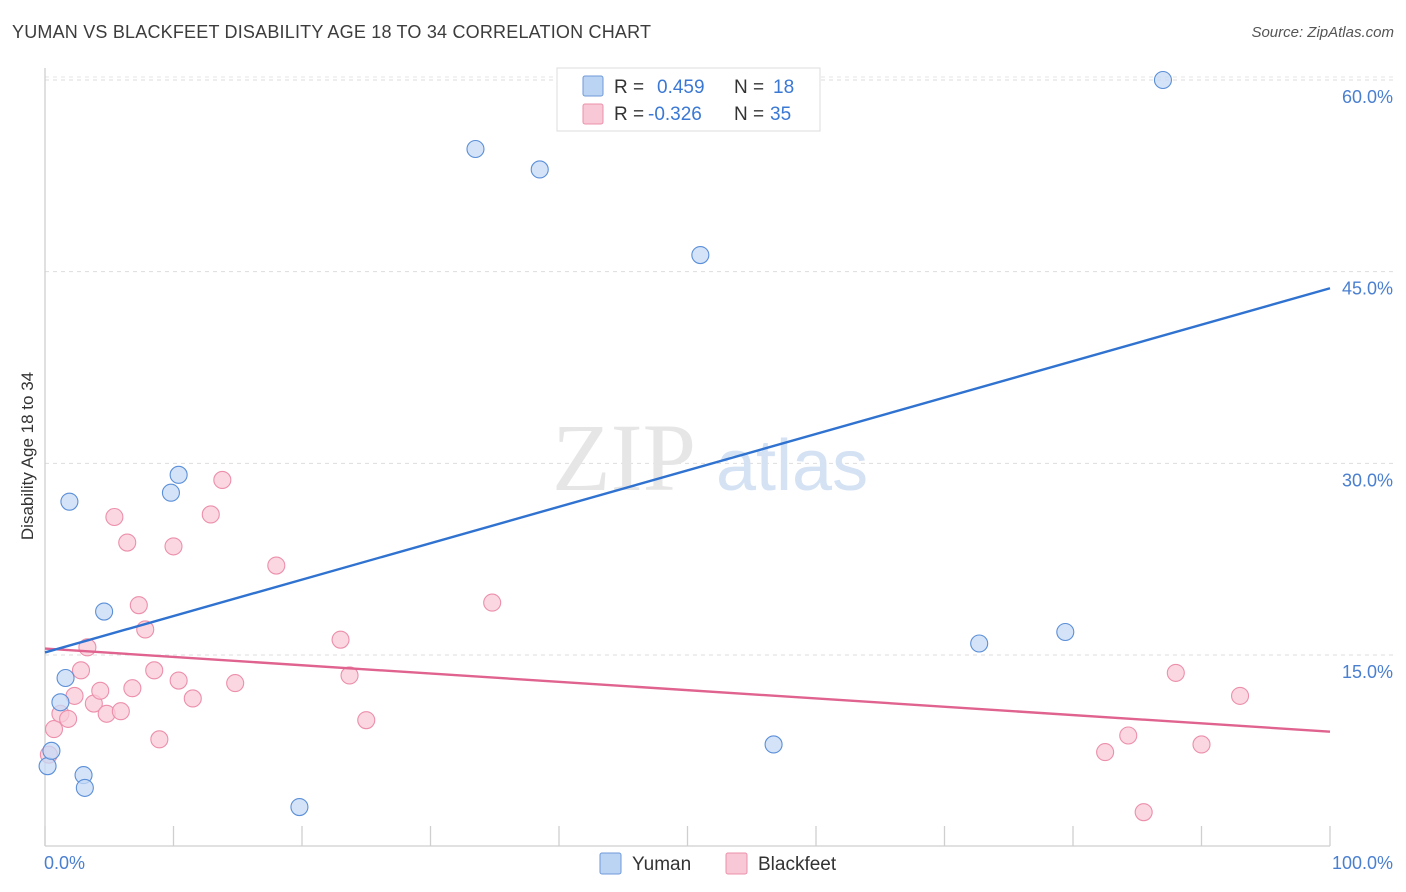  Describe the element at coordinates (629, 114) in the screenshot. I see `legend-r-label-blackfeet: R =` at that location.